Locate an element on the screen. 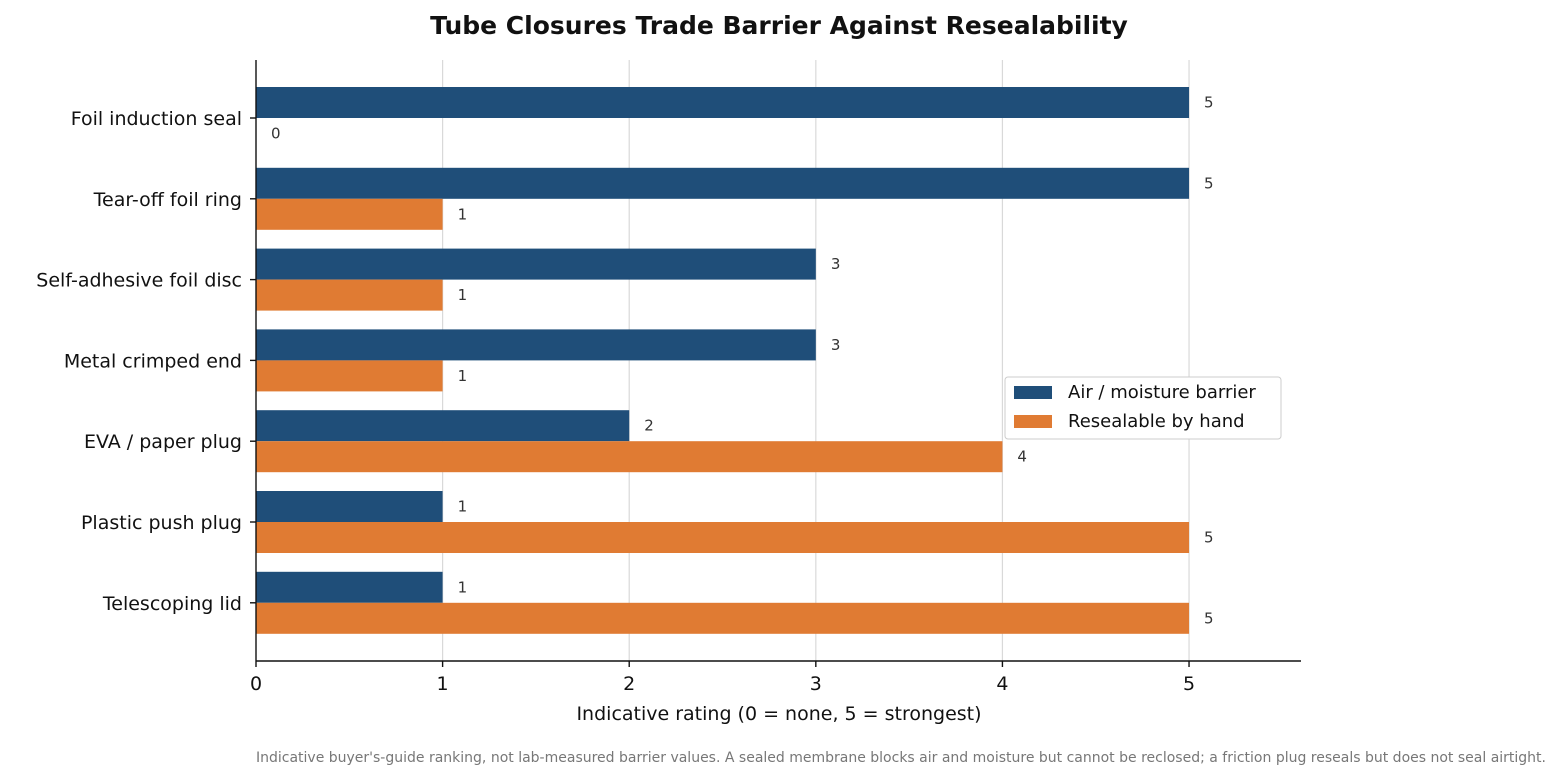 This screenshot has height=780, width=1561. legend-swatch-barrier is located at coordinates (1033, 392).